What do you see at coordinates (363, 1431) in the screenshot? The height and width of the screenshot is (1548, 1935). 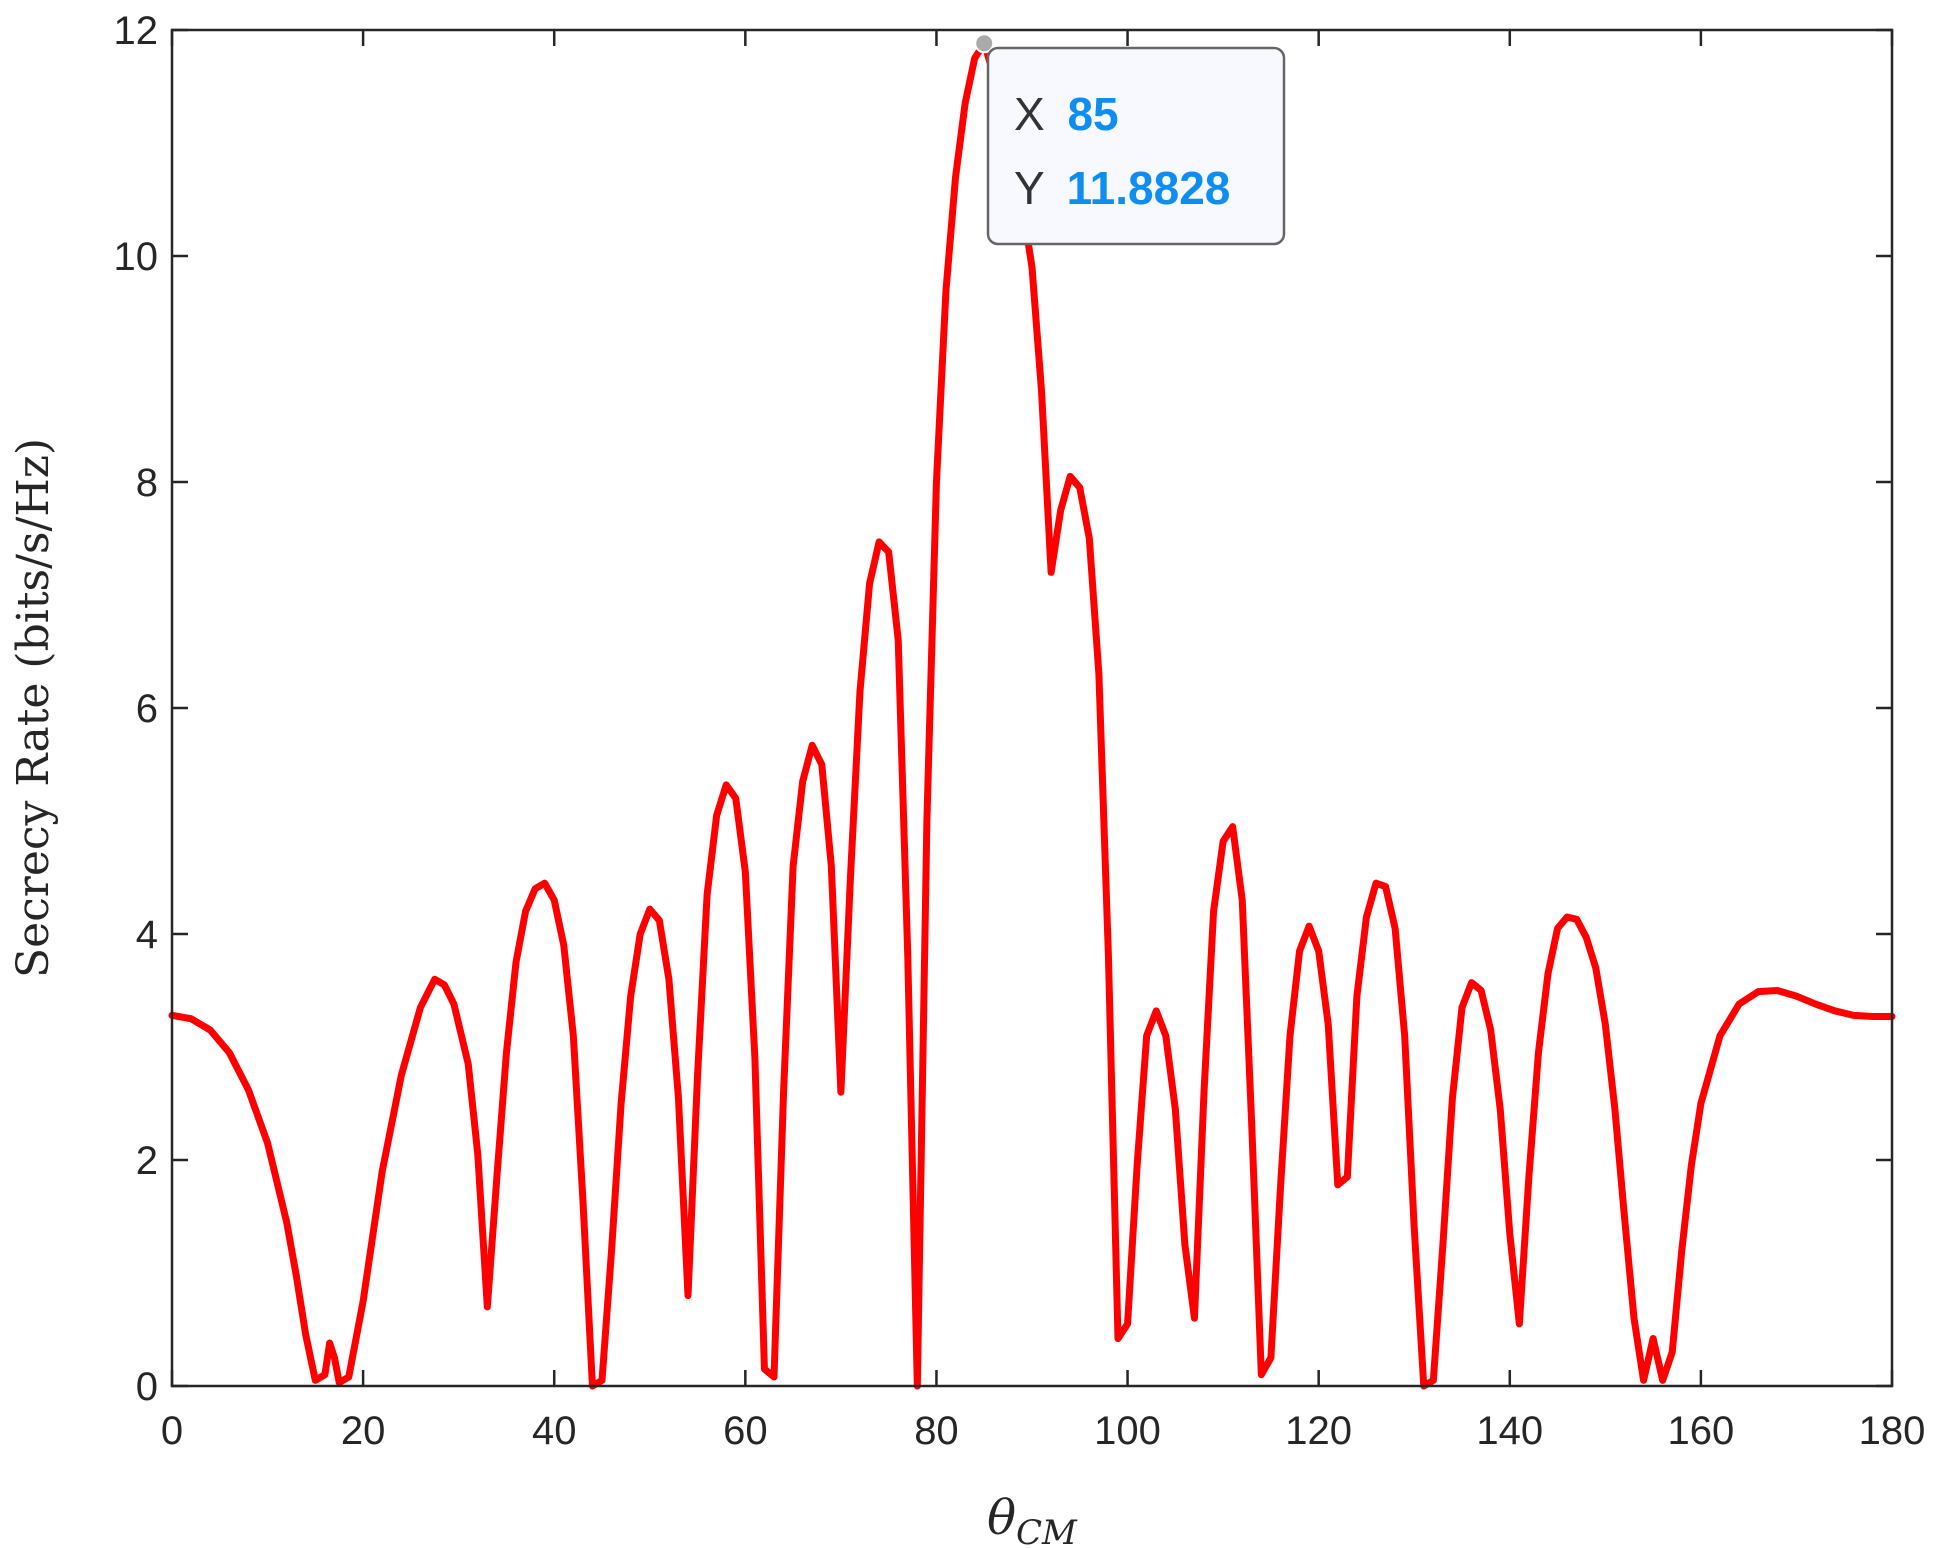 I see `x-tick-label: 20` at bounding box center [363, 1431].